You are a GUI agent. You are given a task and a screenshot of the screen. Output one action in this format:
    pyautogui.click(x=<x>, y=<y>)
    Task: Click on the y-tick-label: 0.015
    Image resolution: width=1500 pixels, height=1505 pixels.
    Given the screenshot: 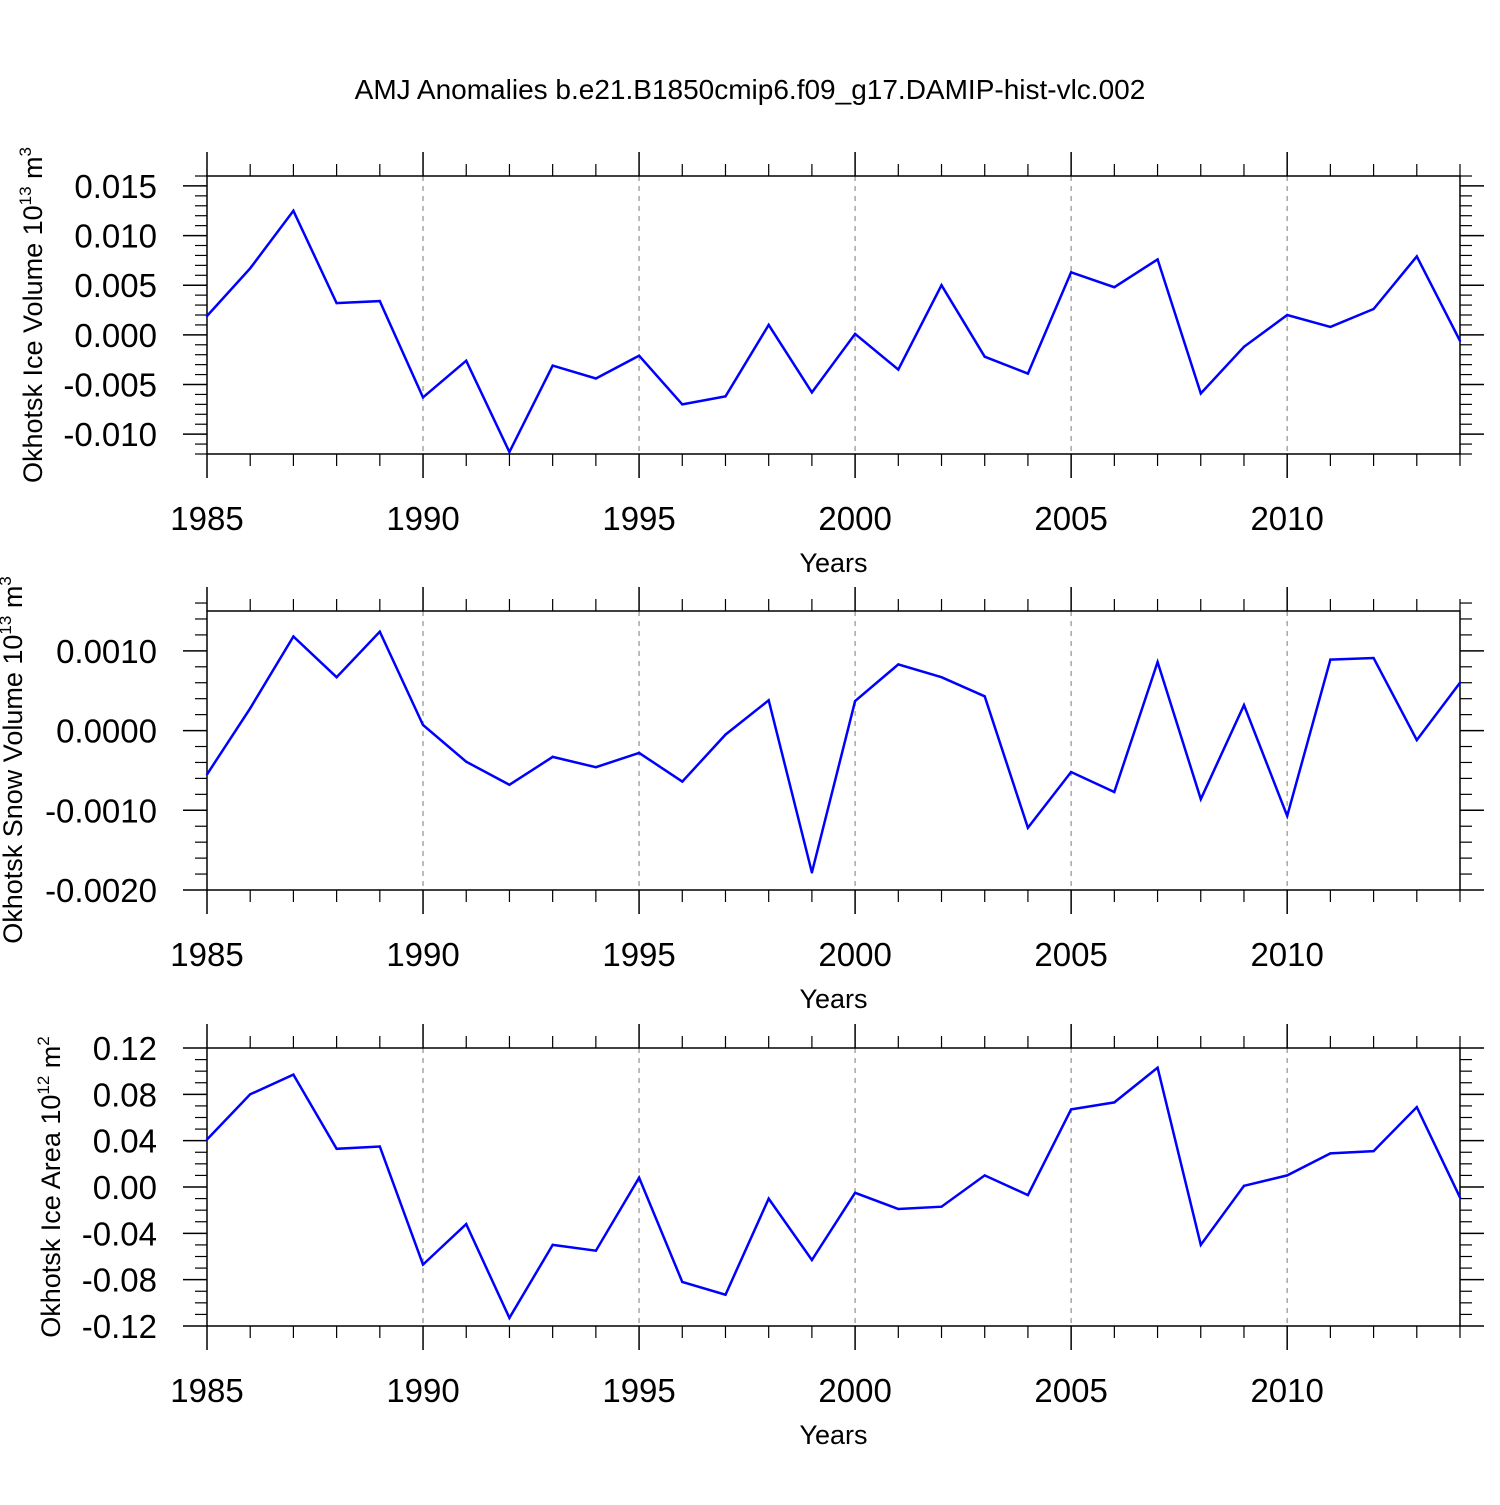 What is the action you would take?
    pyautogui.click(x=115, y=186)
    